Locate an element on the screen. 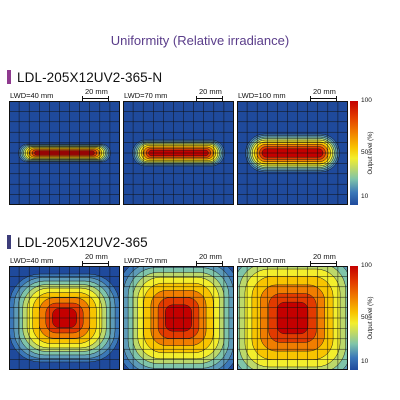 Image resolution: width=400 pixels, height=400 pixels. section-header-std: LDL-205X12UV2-365 is located at coordinates (77, 242).